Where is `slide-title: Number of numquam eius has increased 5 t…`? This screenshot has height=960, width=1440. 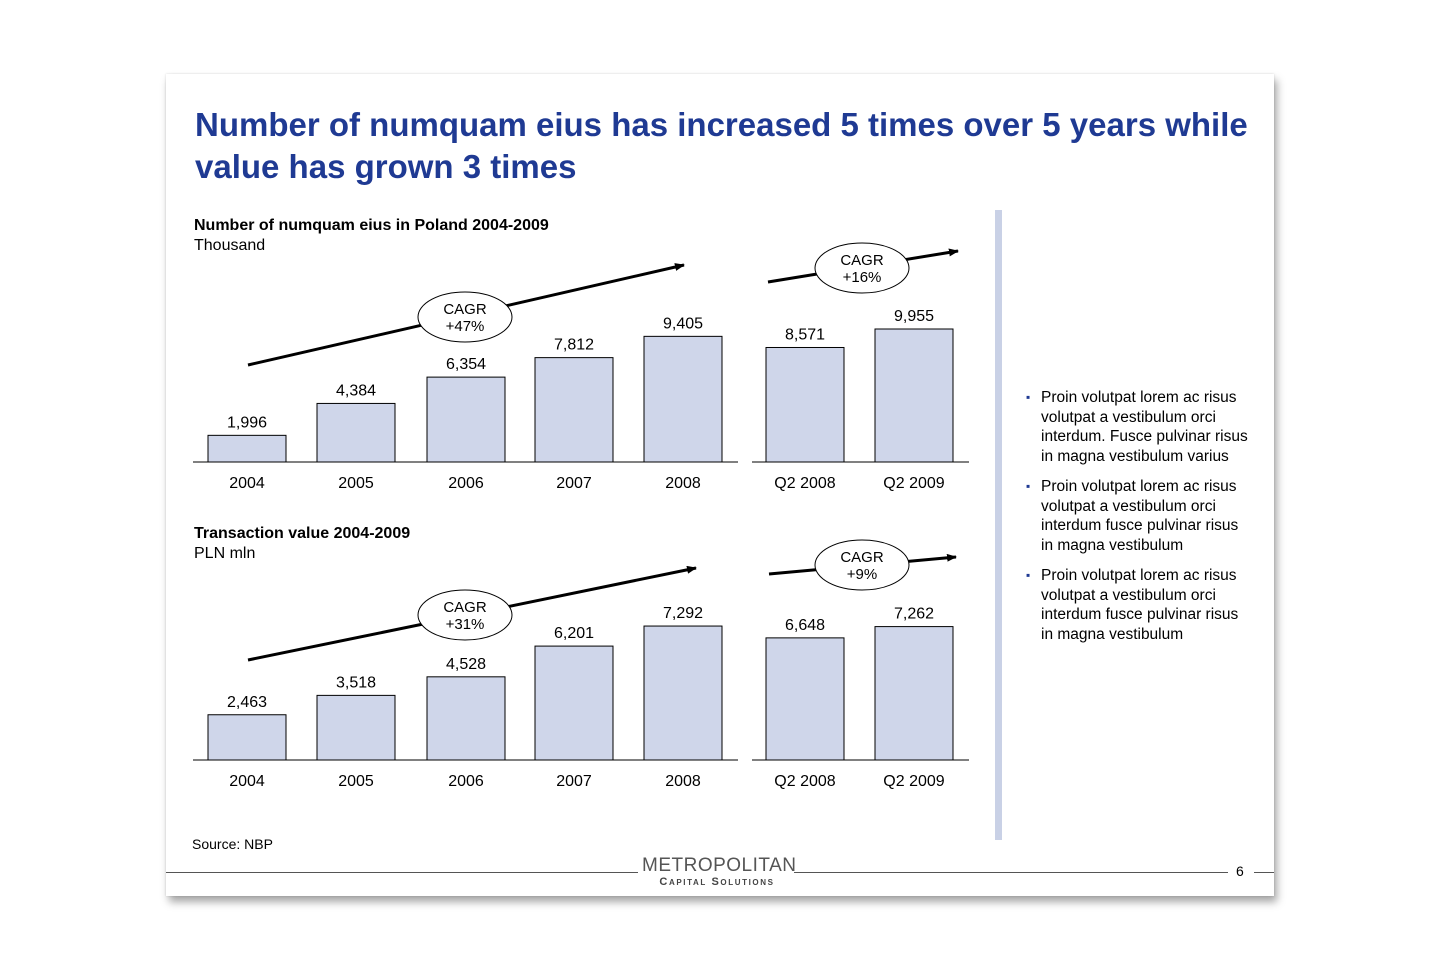
slide-title: Number of numquam eius has increased 5 t… is located at coordinates (721, 145).